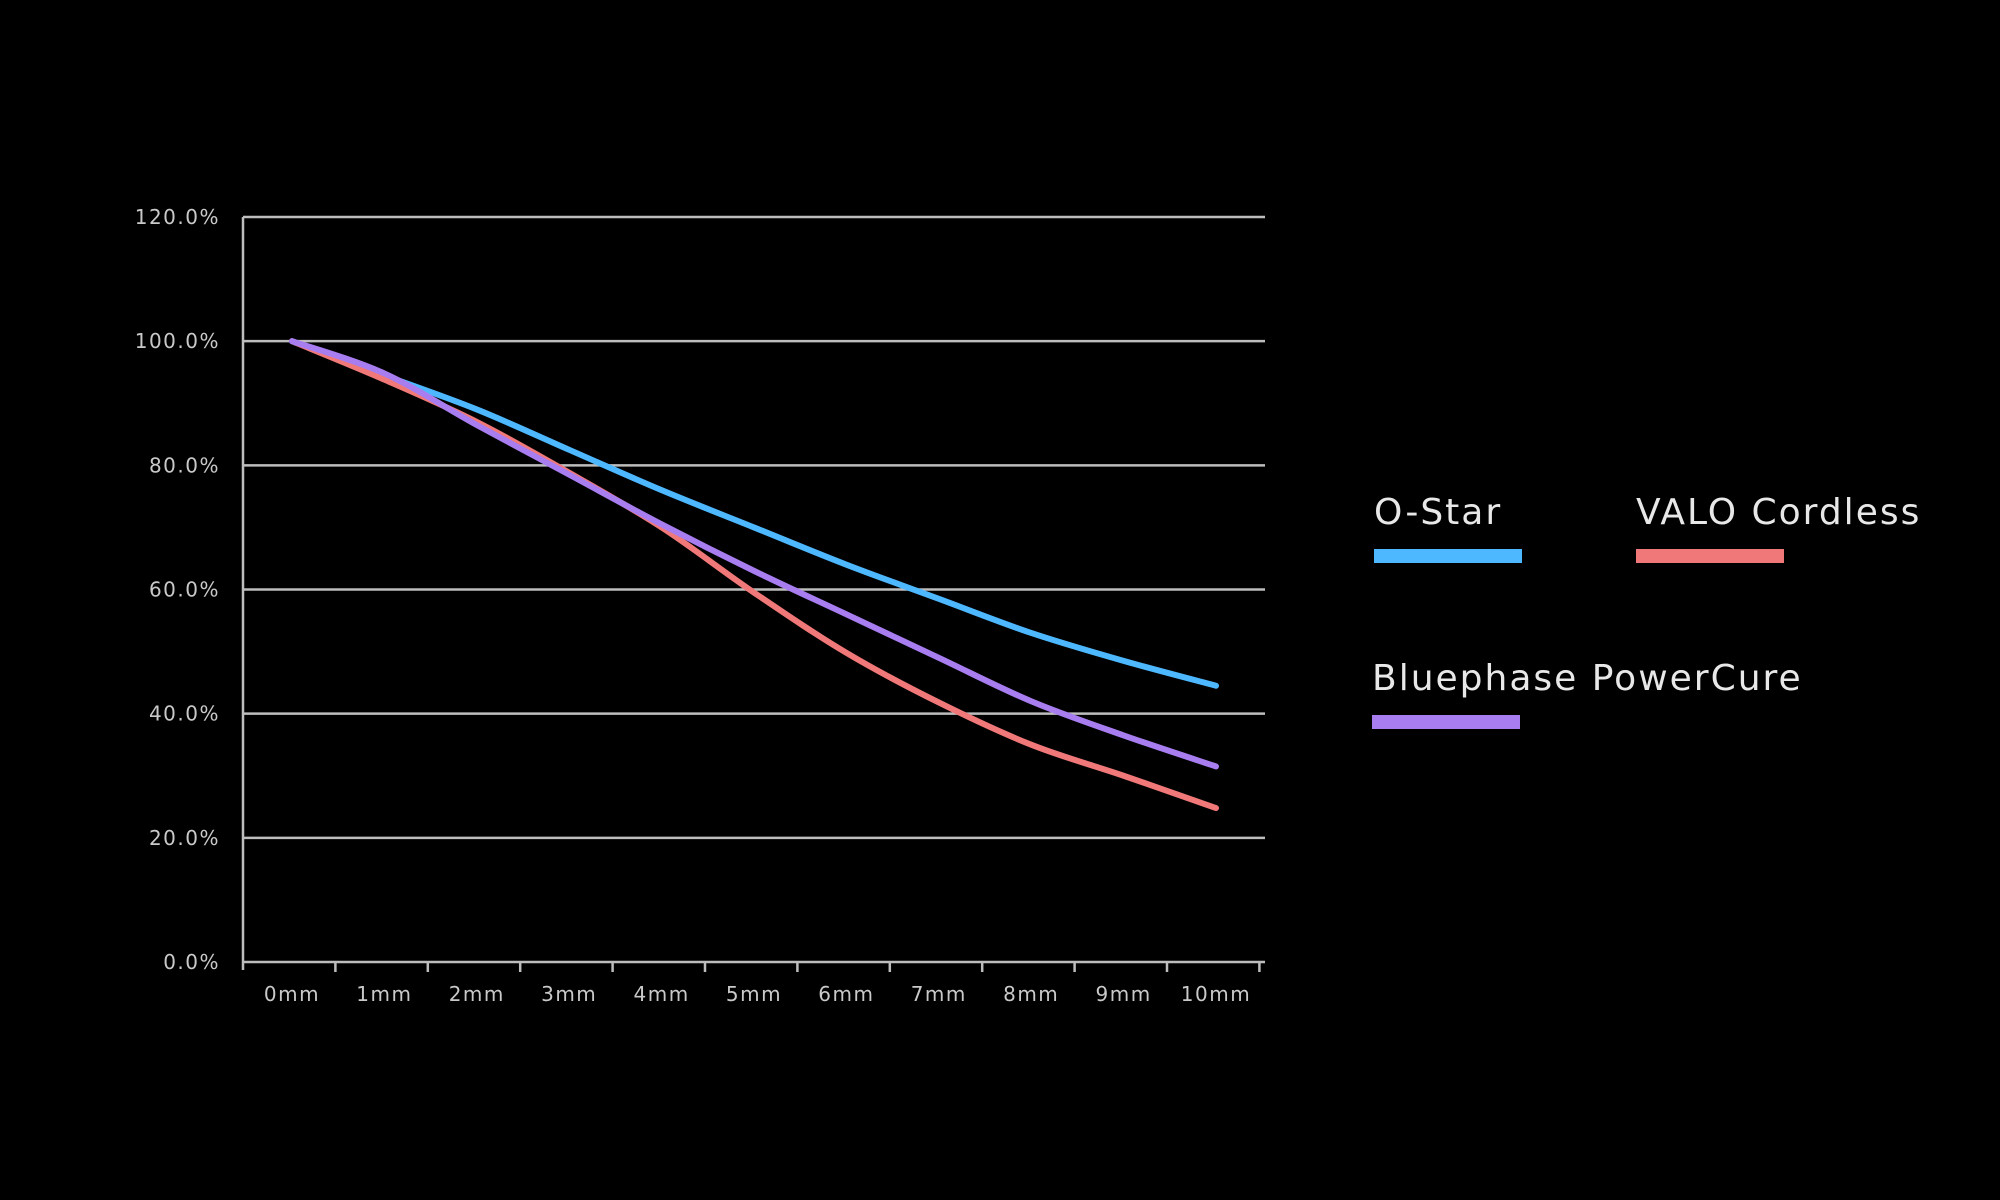 The width and height of the screenshot is (2000, 1200). Describe the element at coordinates (1448, 556) in the screenshot. I see `legend-swatch-o-star` at that location.